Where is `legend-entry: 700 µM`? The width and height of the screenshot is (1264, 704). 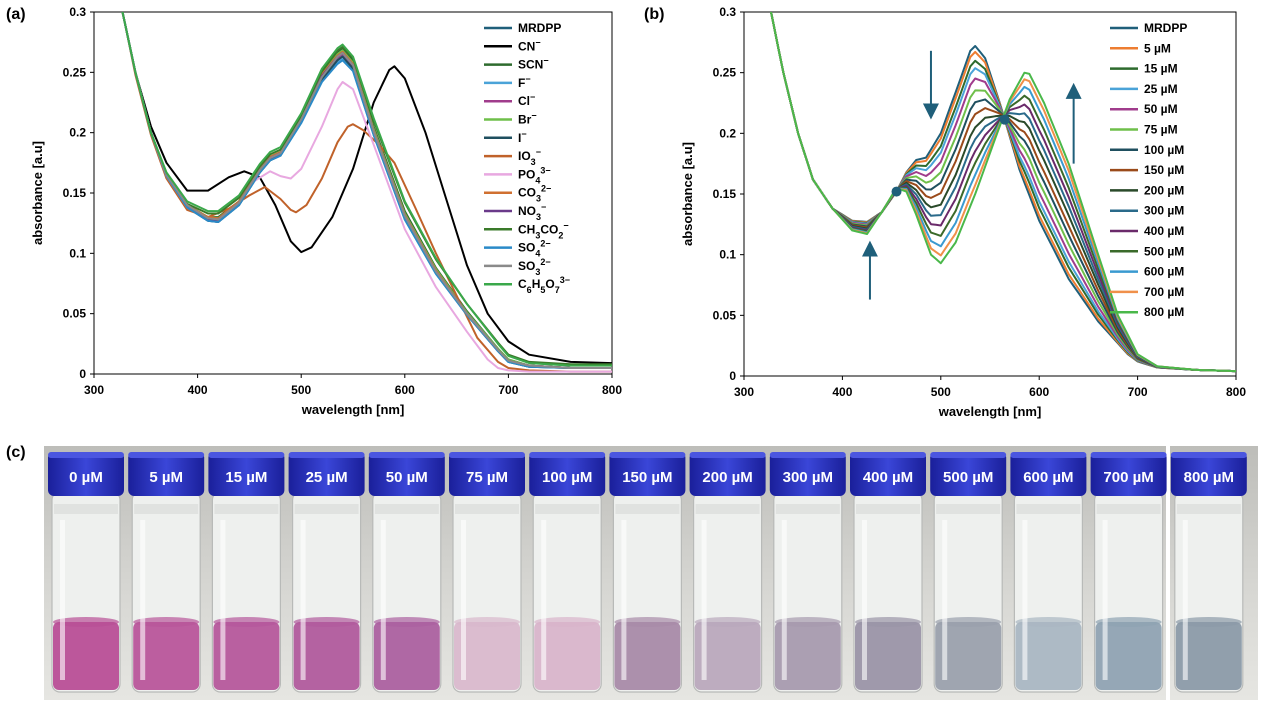 legend-entry: 700 µM is located at coordinates (1164, 292).